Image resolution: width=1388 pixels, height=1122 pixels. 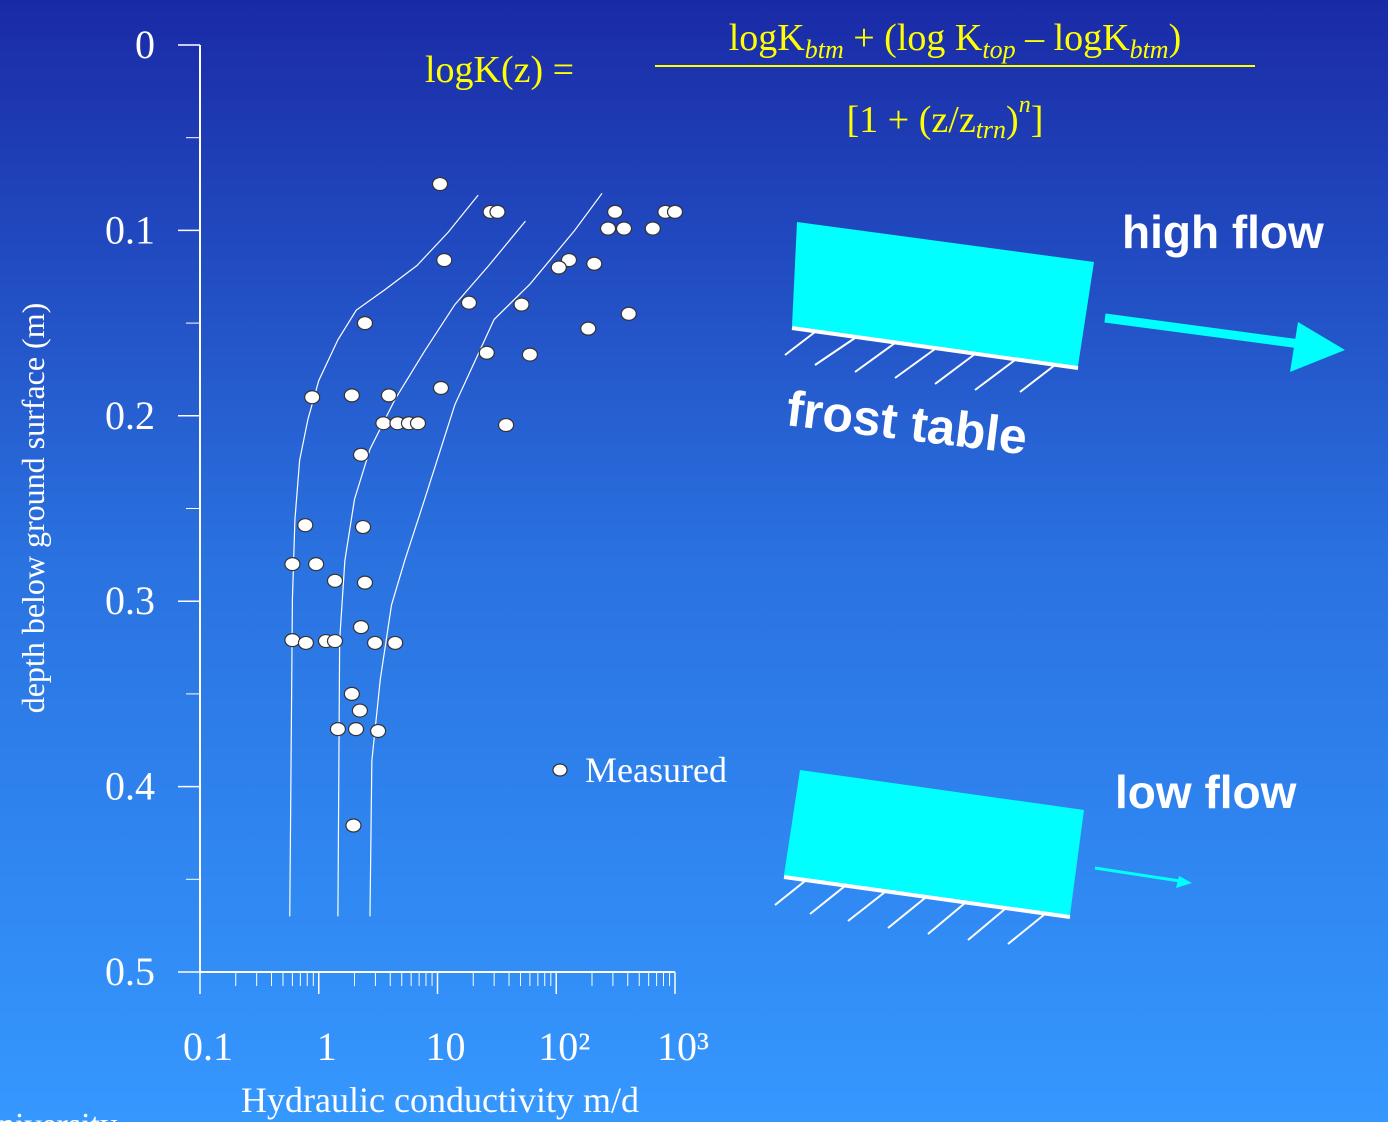 What do you see at coordinates (130, 600) in the screenshot?
I see `y-tick-label: 0.3` at bounding box center [130, 600].